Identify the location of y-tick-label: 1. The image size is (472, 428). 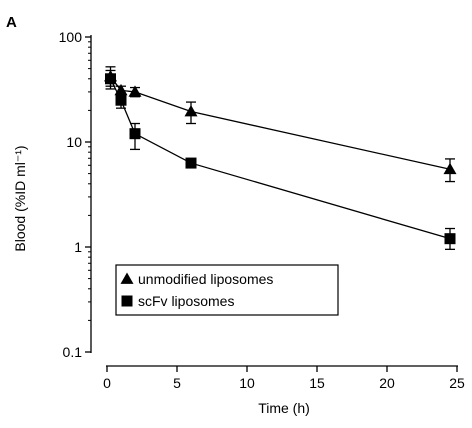
(78, 247).